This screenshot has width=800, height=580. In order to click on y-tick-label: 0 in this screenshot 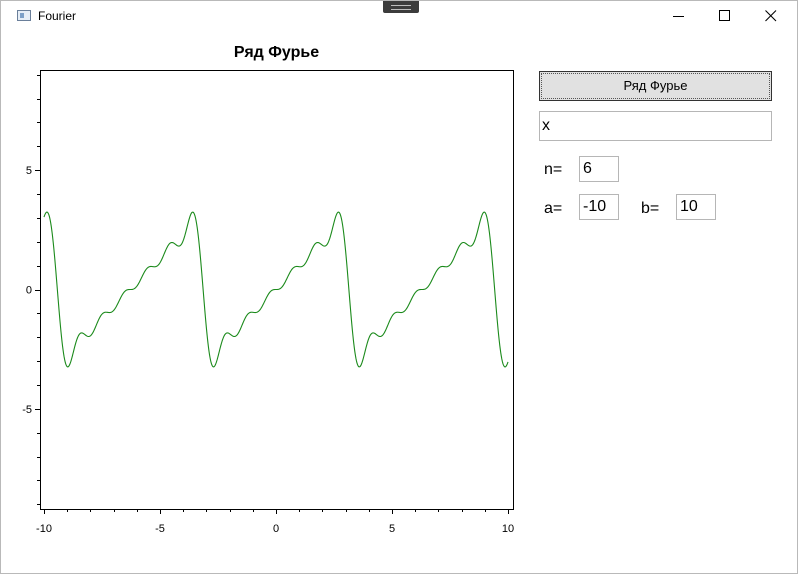, I will do `click(29, 291)`.